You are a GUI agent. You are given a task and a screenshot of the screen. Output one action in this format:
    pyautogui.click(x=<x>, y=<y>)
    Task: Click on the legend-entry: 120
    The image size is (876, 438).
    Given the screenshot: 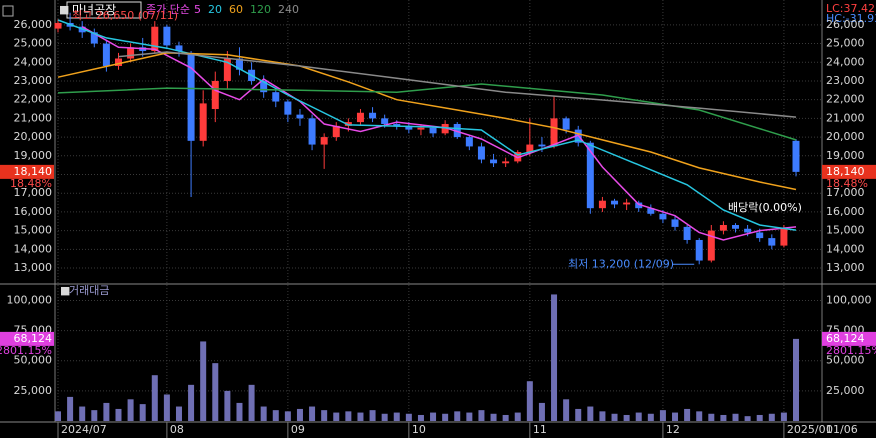 What is the action you would take?
    pyautogui.click(x=260, y=9)
    